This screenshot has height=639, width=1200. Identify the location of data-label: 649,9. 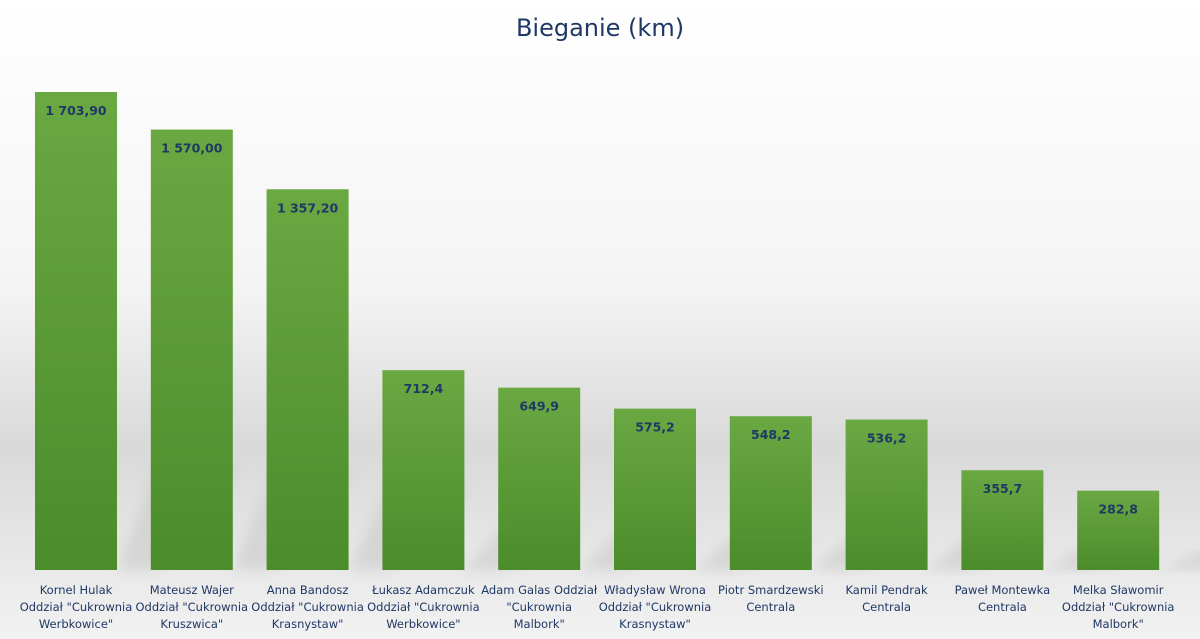
(539, 406).